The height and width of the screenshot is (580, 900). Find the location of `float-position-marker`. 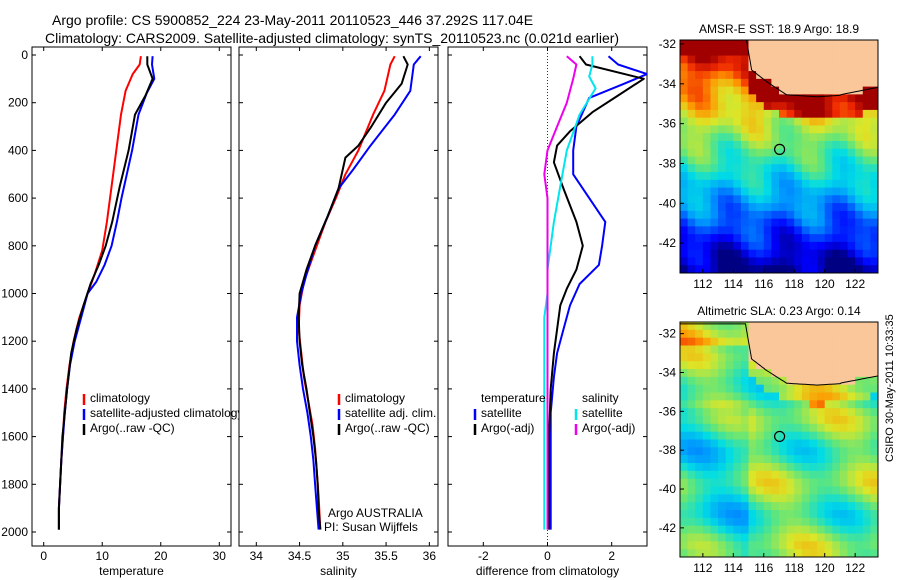

float-position-marker is located at coordinates (780, 436).